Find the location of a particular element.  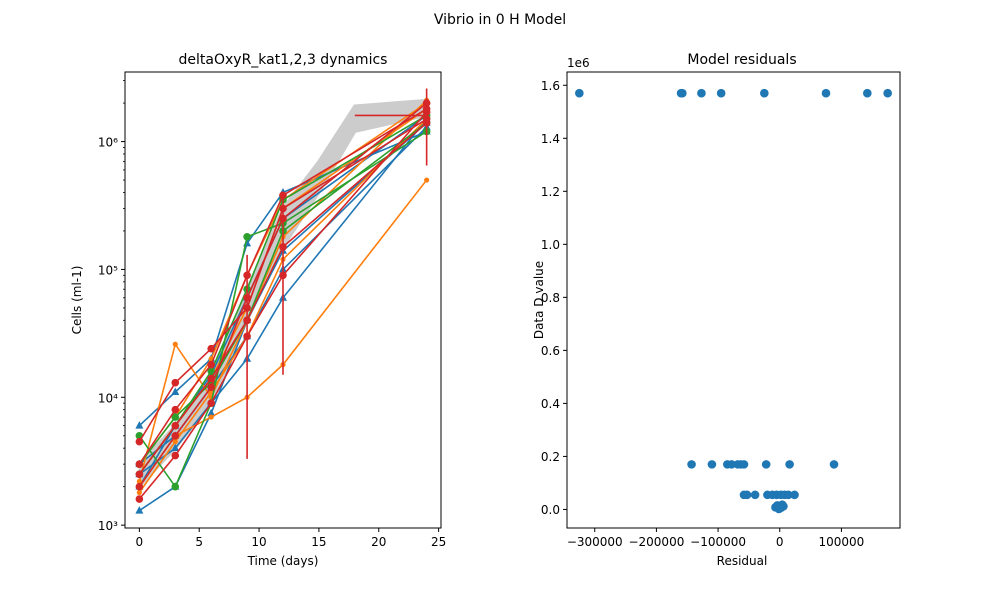

x-tick-label: −100000 is located at coordinates (718, 542).